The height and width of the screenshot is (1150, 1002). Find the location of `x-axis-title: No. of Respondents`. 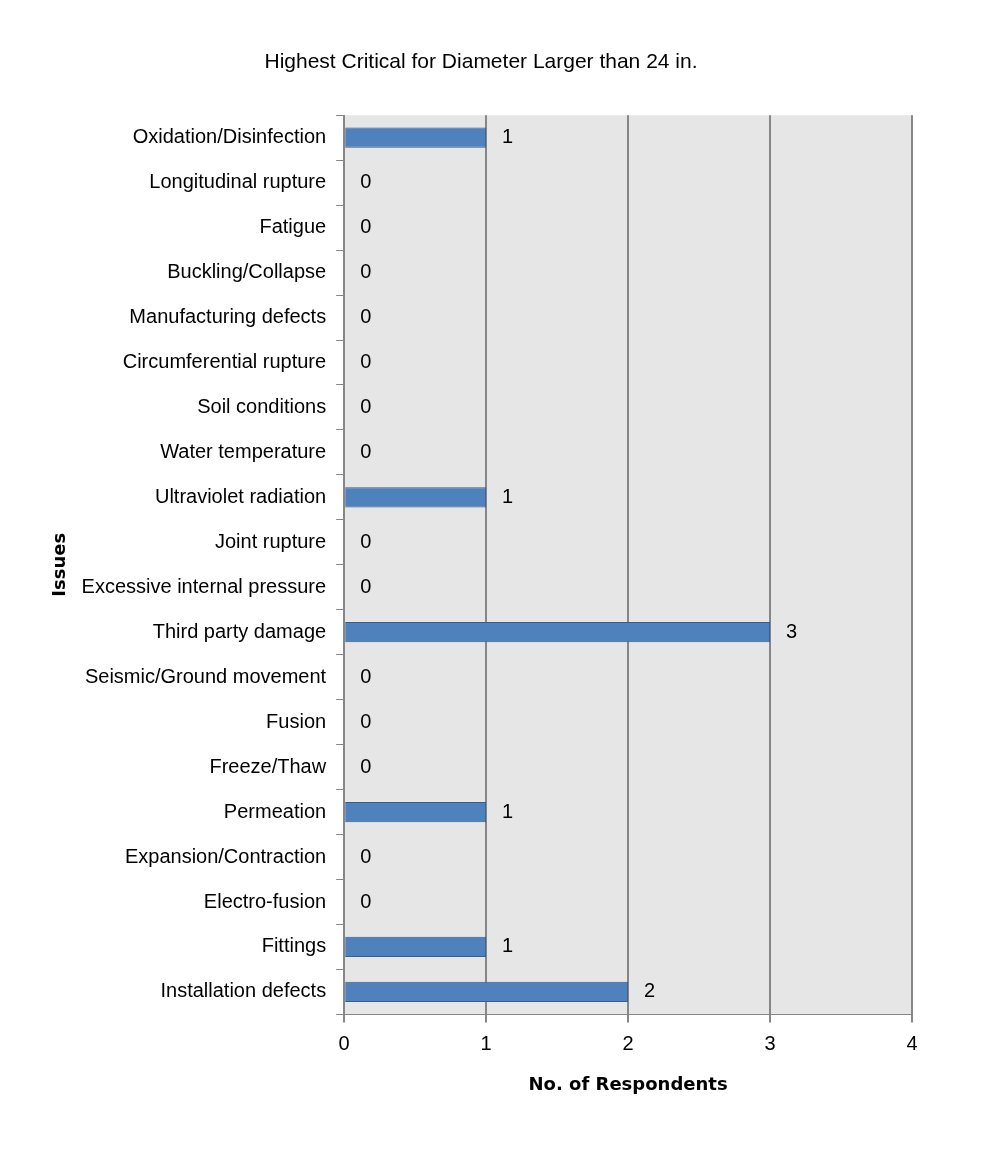

x-axis-title: No. of Respondents is located at coordinates (628, 1083).